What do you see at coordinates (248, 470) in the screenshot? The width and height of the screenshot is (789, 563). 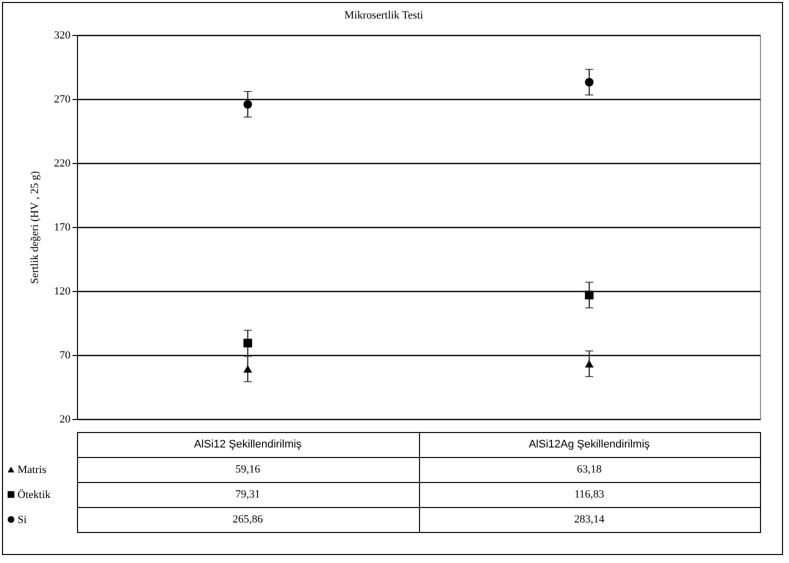 I see `data-label: 59,16` at bounding box center [248, 470].